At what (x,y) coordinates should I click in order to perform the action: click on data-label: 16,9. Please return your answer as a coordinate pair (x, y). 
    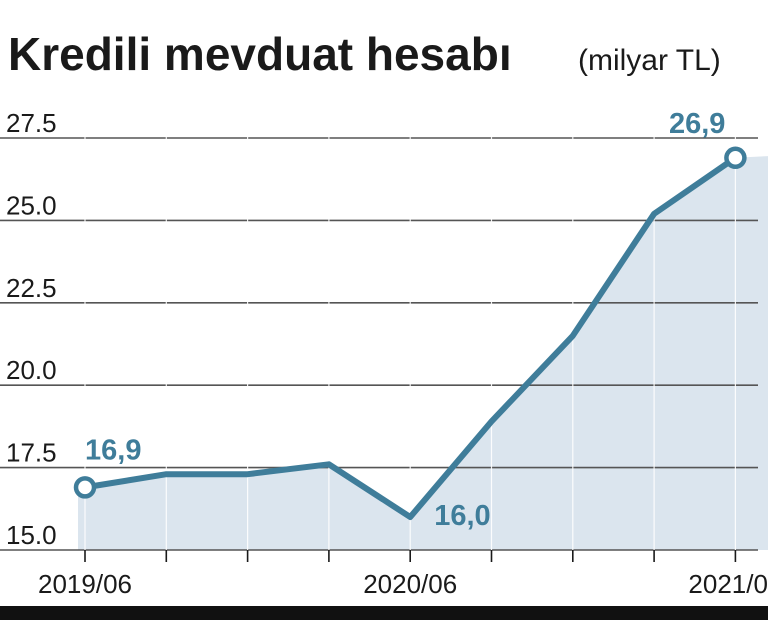
    Looking at the image, I should click on (113, 450).